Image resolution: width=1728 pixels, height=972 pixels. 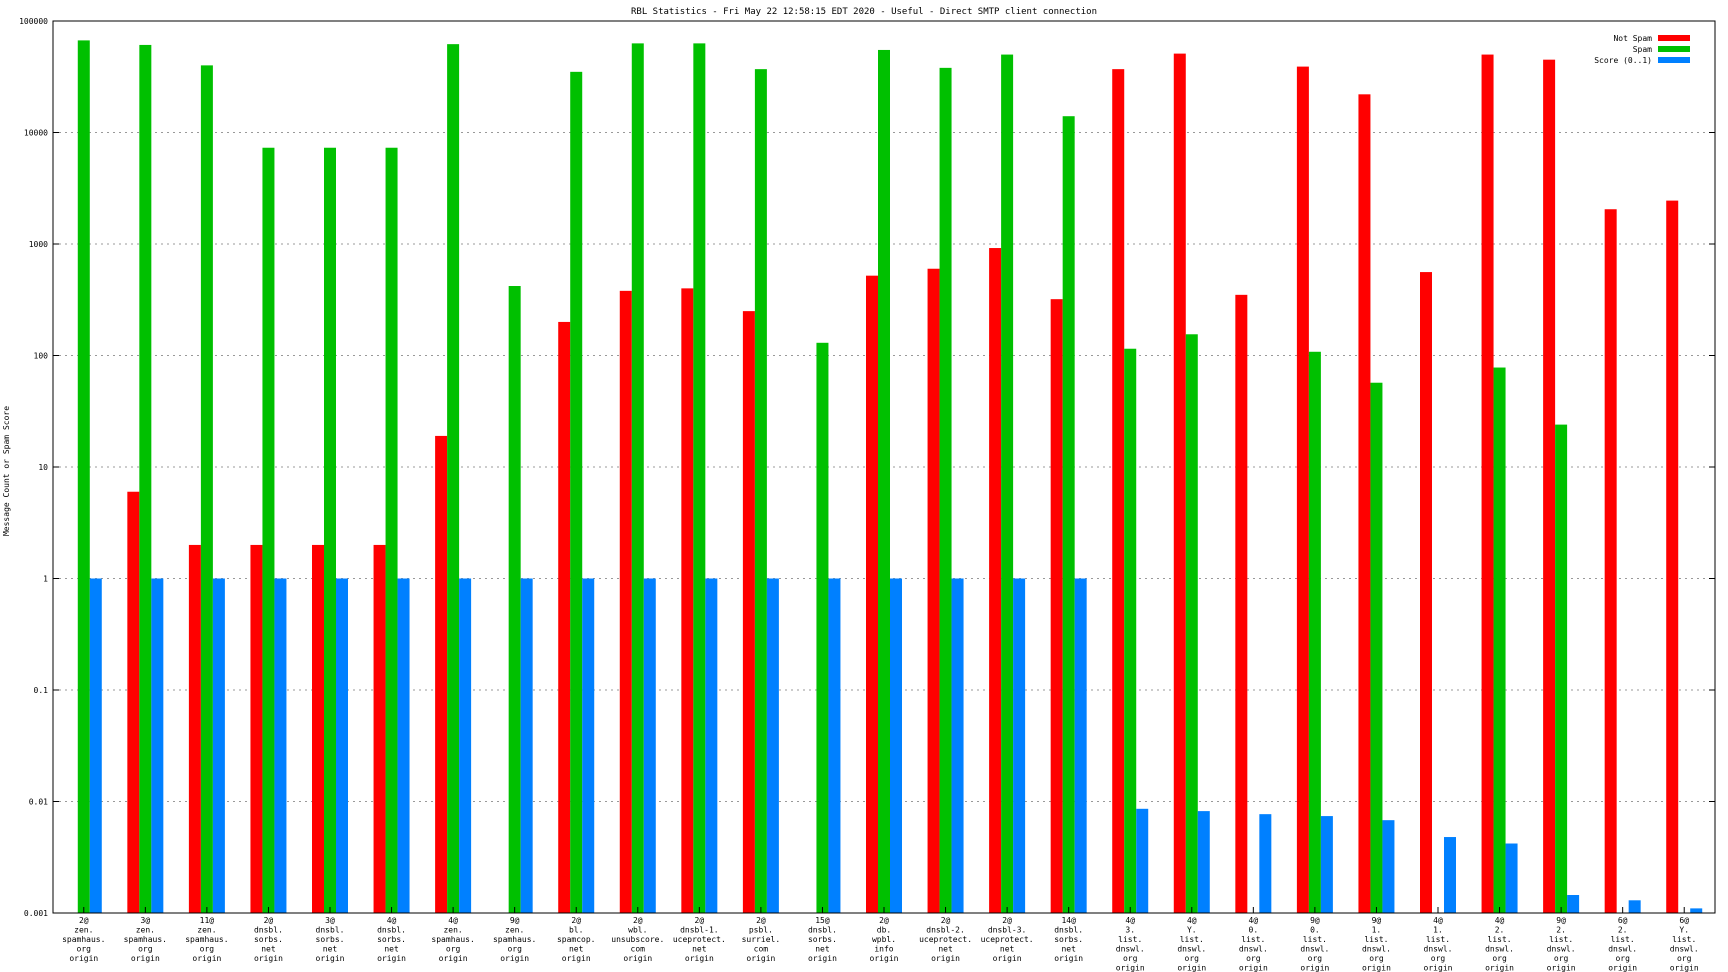 I want to click on x-category-label: 4@ 2. list. dnswl. org origin, so click(x=1499, y=944).